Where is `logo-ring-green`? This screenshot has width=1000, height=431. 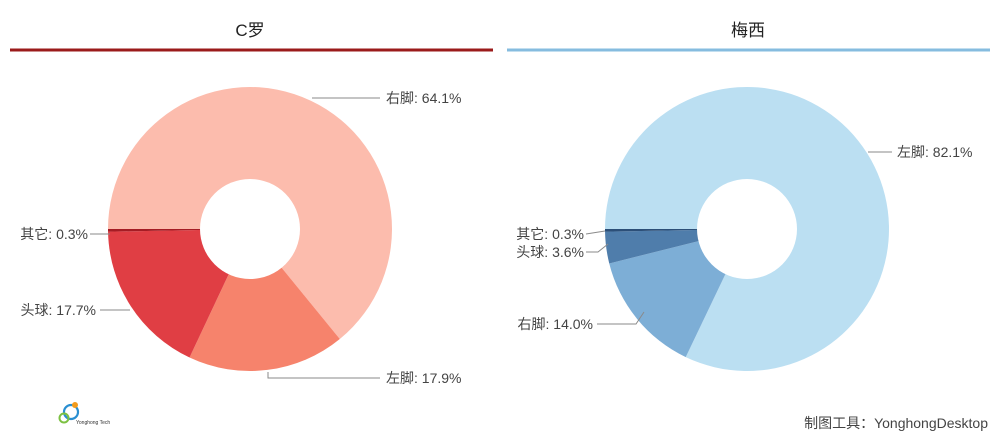
logo-ring-green is located at coordinates (64, 418).